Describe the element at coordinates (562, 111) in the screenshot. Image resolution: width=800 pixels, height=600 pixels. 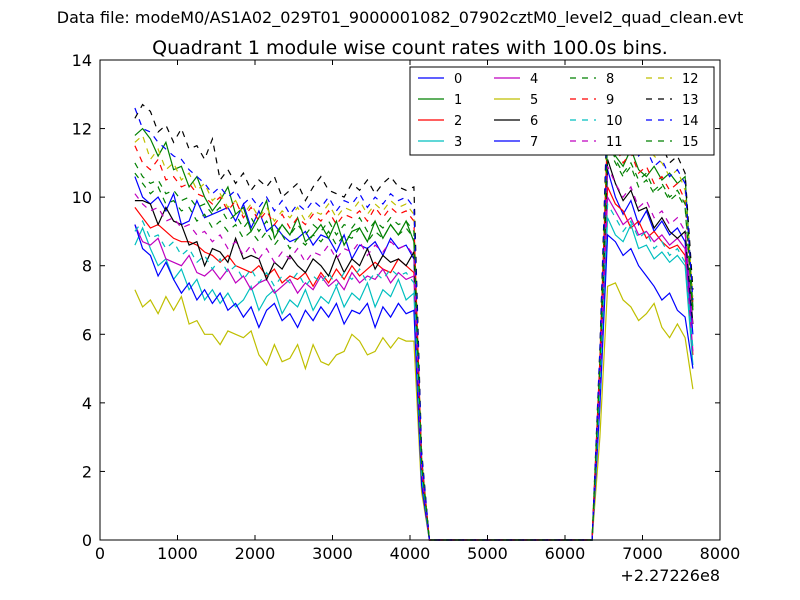
I see `legend-box` at that location.